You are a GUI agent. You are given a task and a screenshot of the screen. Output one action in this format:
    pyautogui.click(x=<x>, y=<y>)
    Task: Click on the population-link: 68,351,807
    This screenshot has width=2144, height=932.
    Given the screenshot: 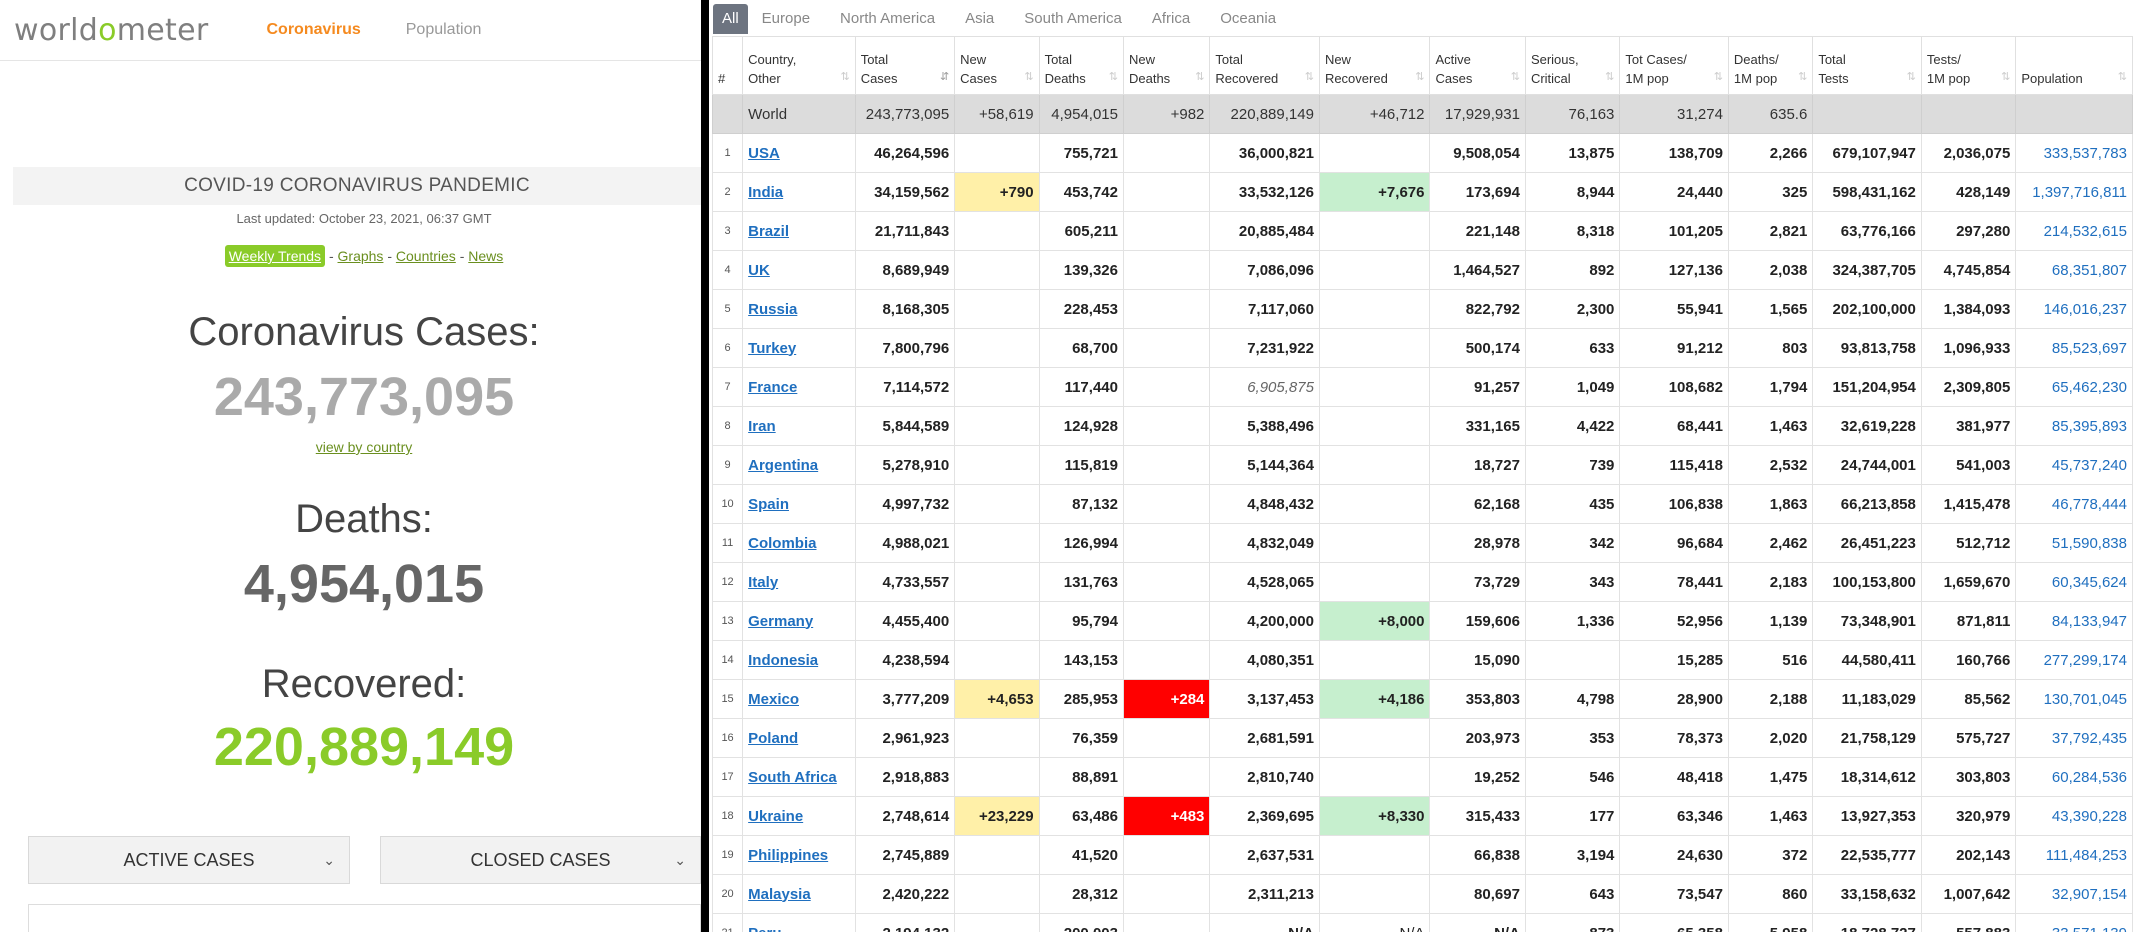 What is the action you would take?
    pyautogui.click(x=2089, y=270)
    